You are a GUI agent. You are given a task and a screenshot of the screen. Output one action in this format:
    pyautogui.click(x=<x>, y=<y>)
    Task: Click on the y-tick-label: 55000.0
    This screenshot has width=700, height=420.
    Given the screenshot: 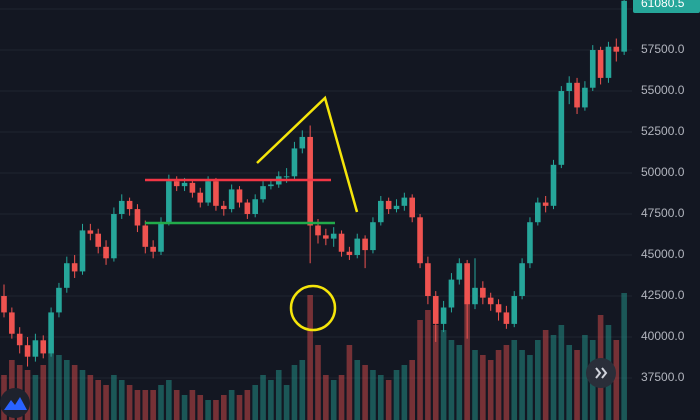 What is the action you would take?
    pyautogui.click(x=663, y=90)
    